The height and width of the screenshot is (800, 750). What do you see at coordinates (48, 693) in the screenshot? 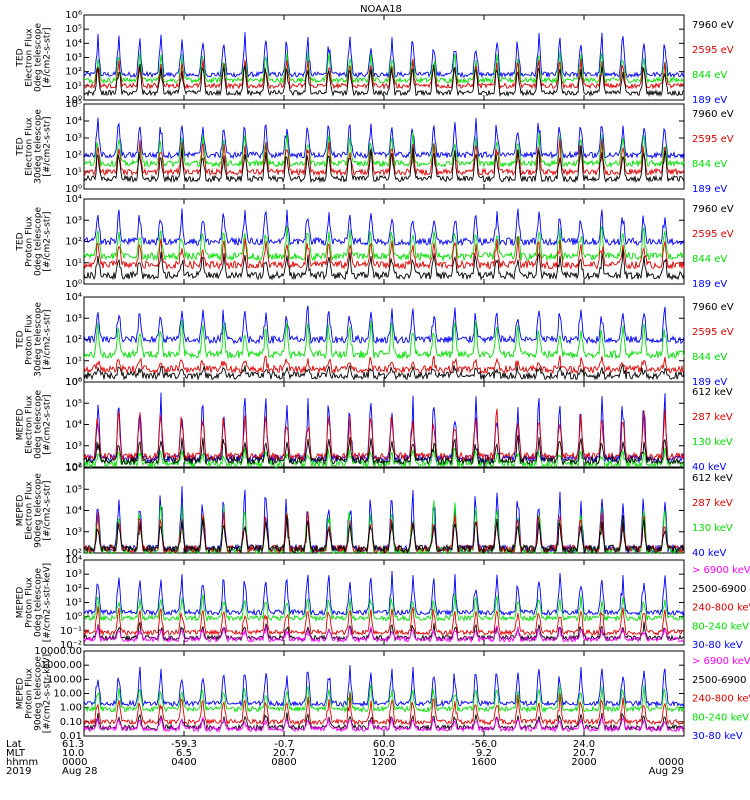
I see `y-axis-label: [#/cm2-s-str-keV]` at bounding box center [48, 693].